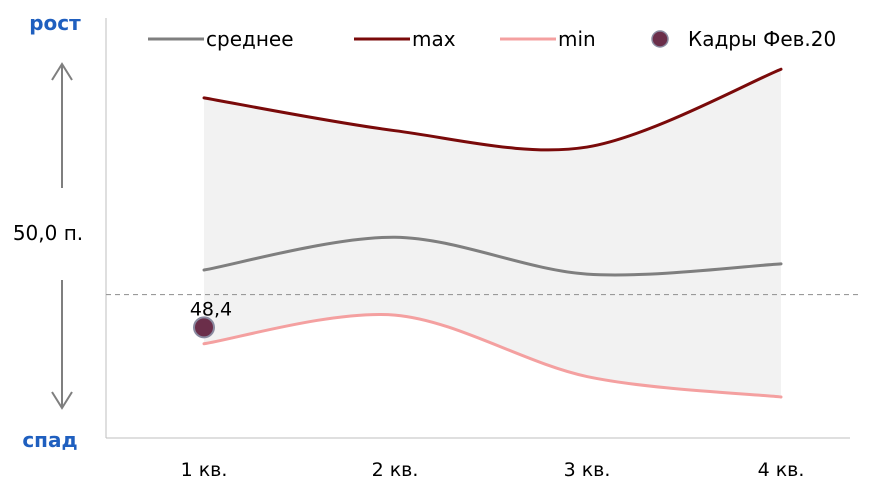  Describe the element at coordinates (204, 470) in the screenshot. I see `x-tick-label-0: 1 кв.` at that location.